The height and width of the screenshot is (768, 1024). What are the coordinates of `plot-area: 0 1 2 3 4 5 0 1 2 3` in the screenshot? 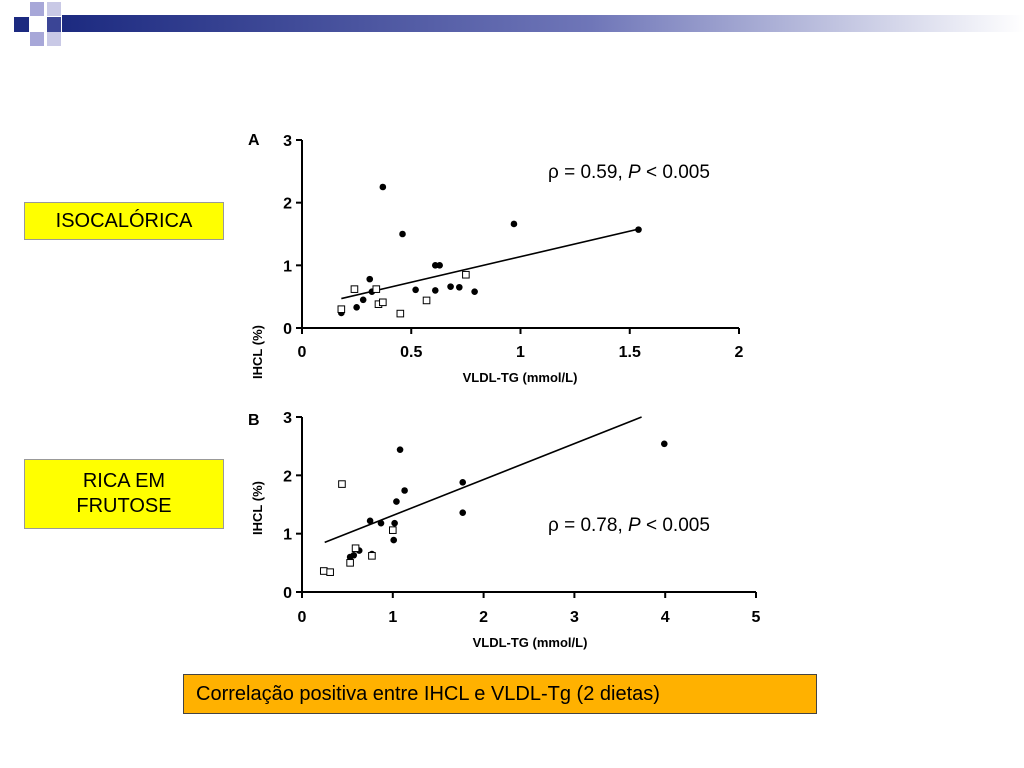 It's located at (521, 518).